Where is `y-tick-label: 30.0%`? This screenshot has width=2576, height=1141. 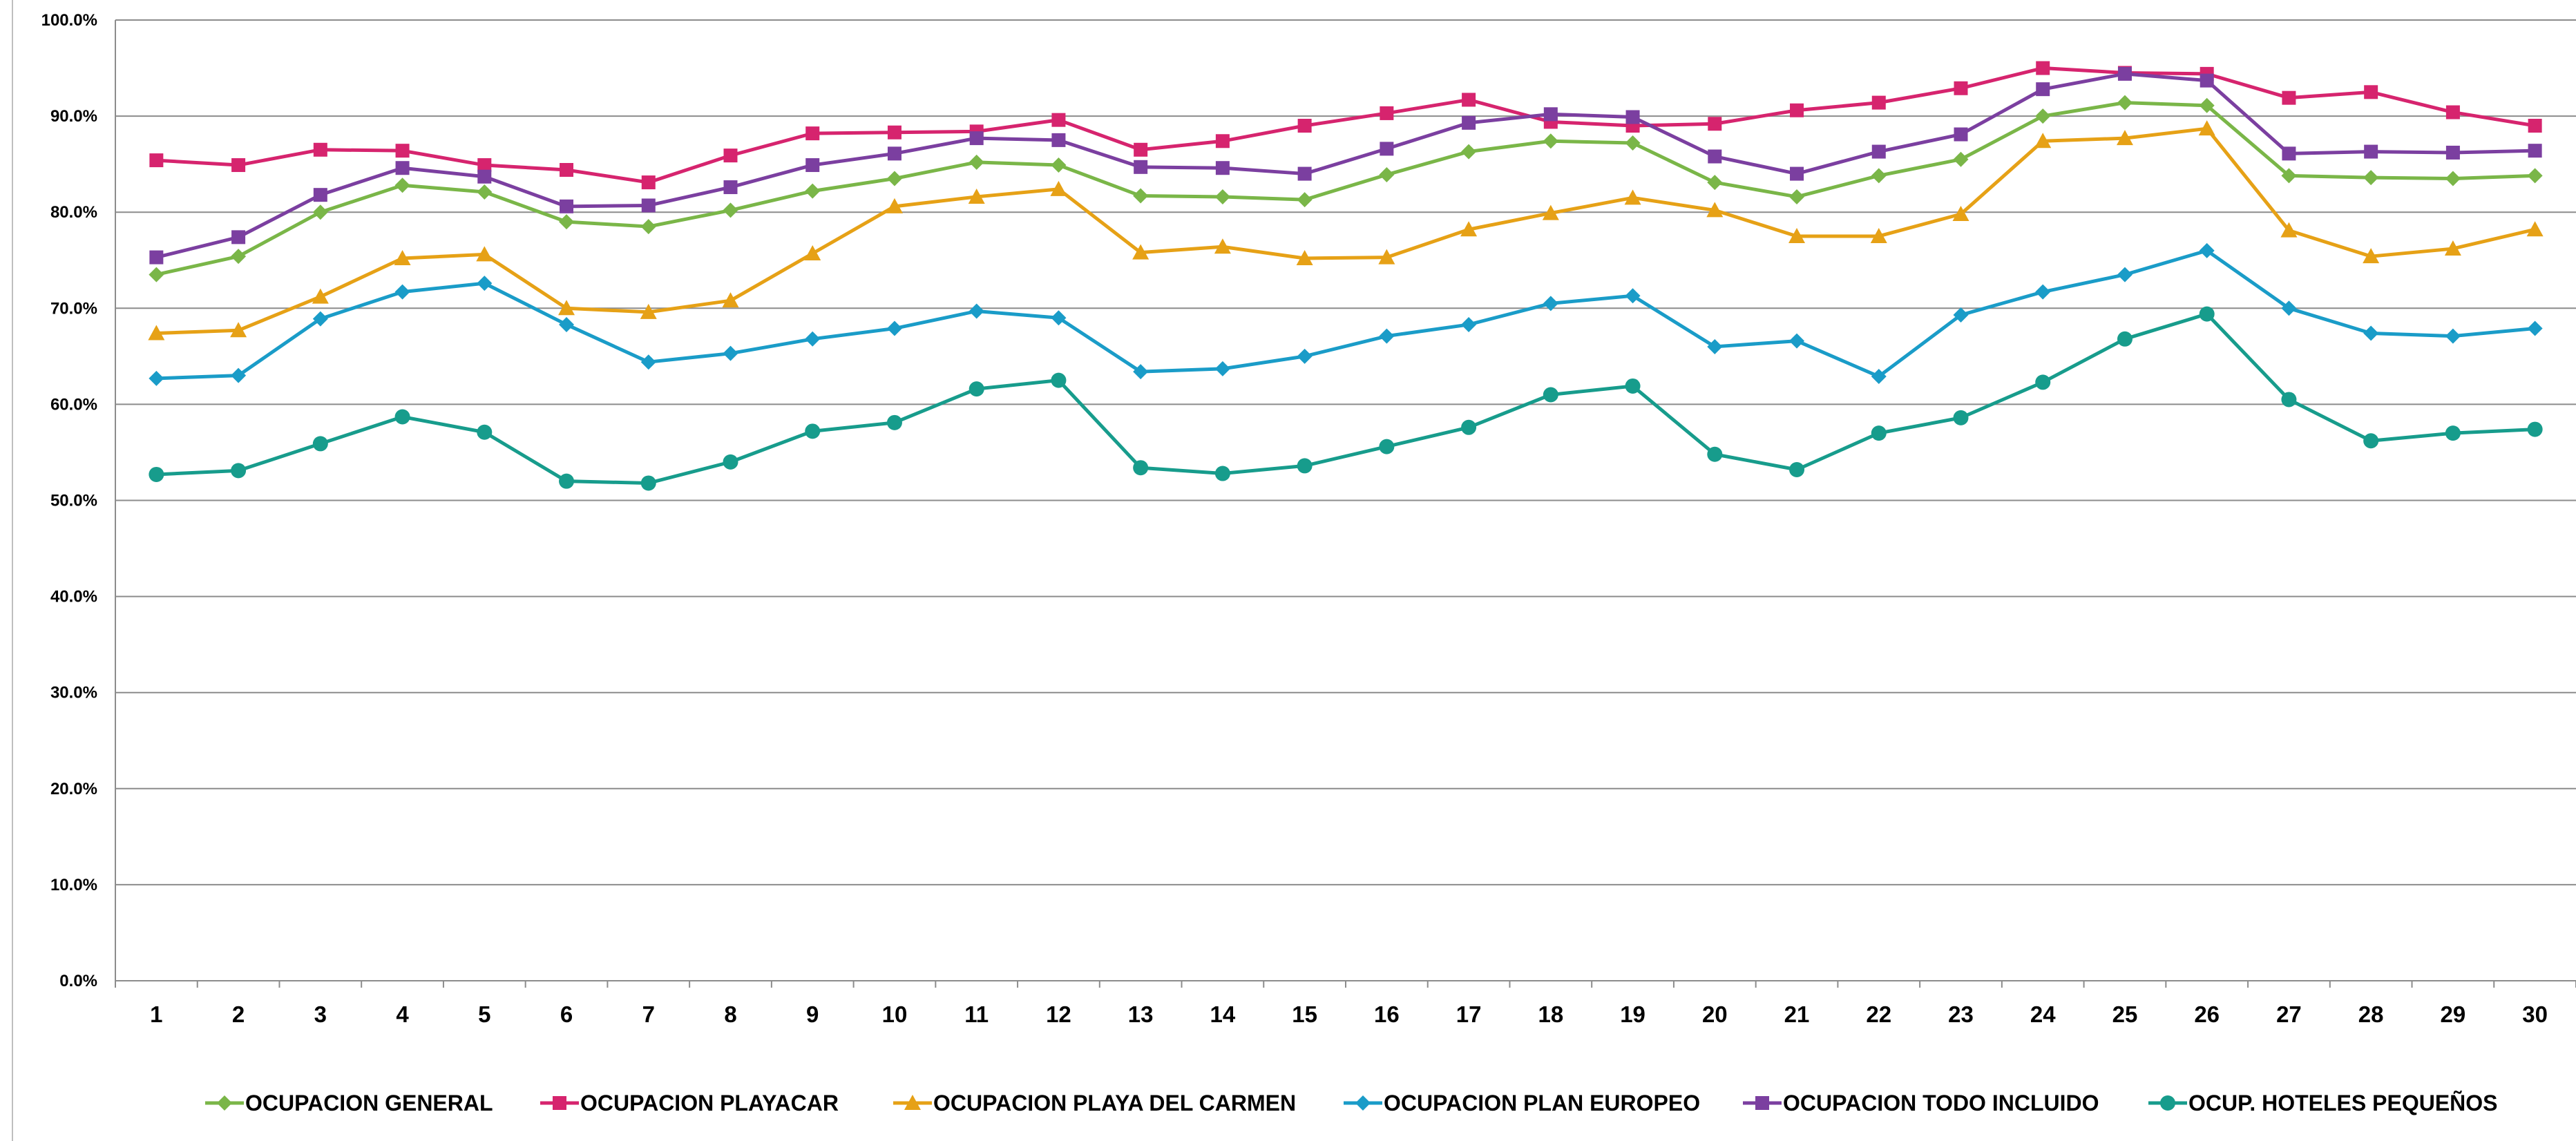 y-tick-label: 30.0% is located at coordinates (74, 693).